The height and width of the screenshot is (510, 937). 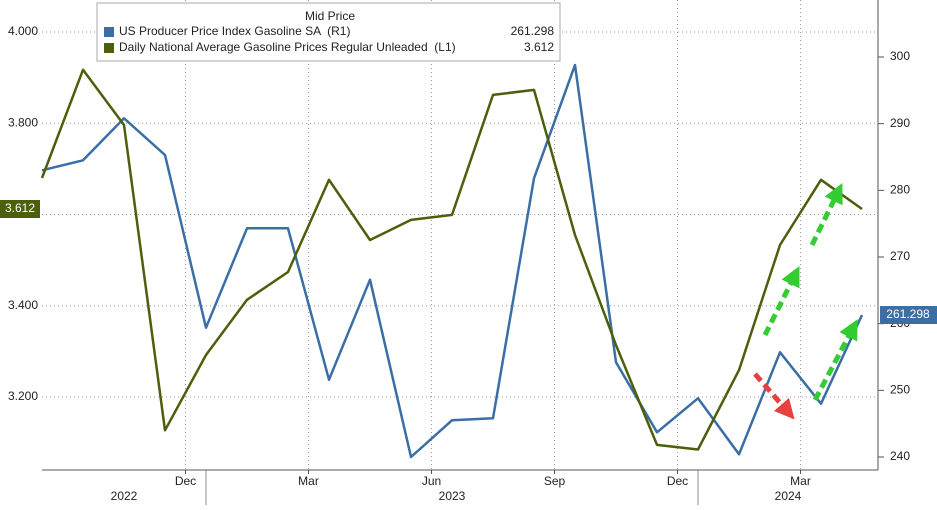 I want to click on y-tick-label: 4.000, so click(x=23, y=31).